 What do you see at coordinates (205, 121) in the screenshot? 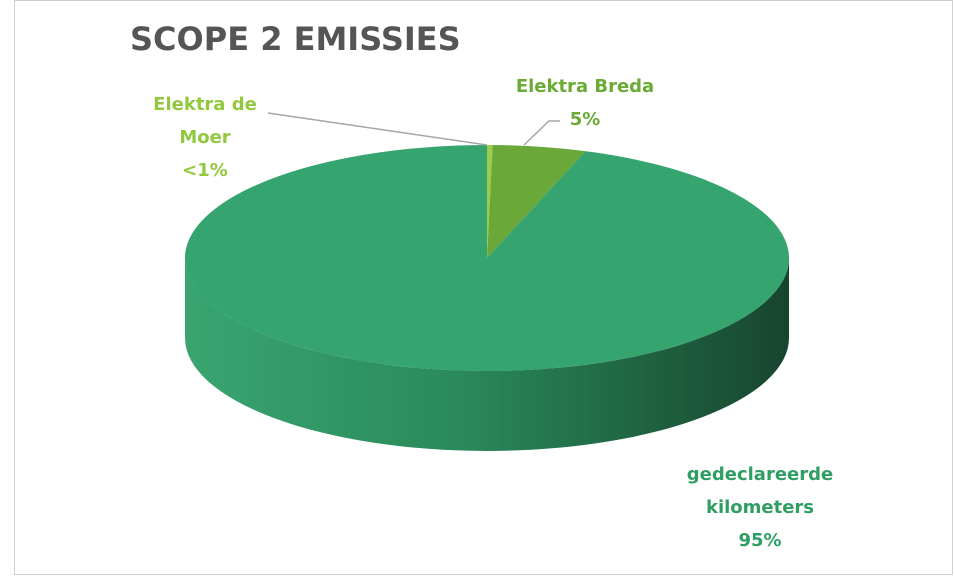
I see `category-label: Elektra de Moer` at bounding box center [205, 121].